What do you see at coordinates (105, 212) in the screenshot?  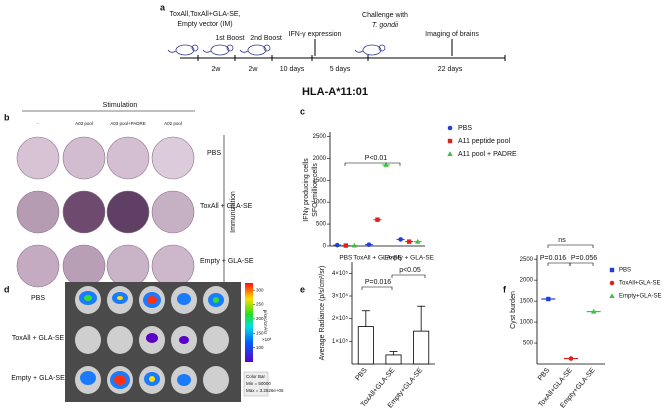 I see `wells` at bounding box center [105, 212].